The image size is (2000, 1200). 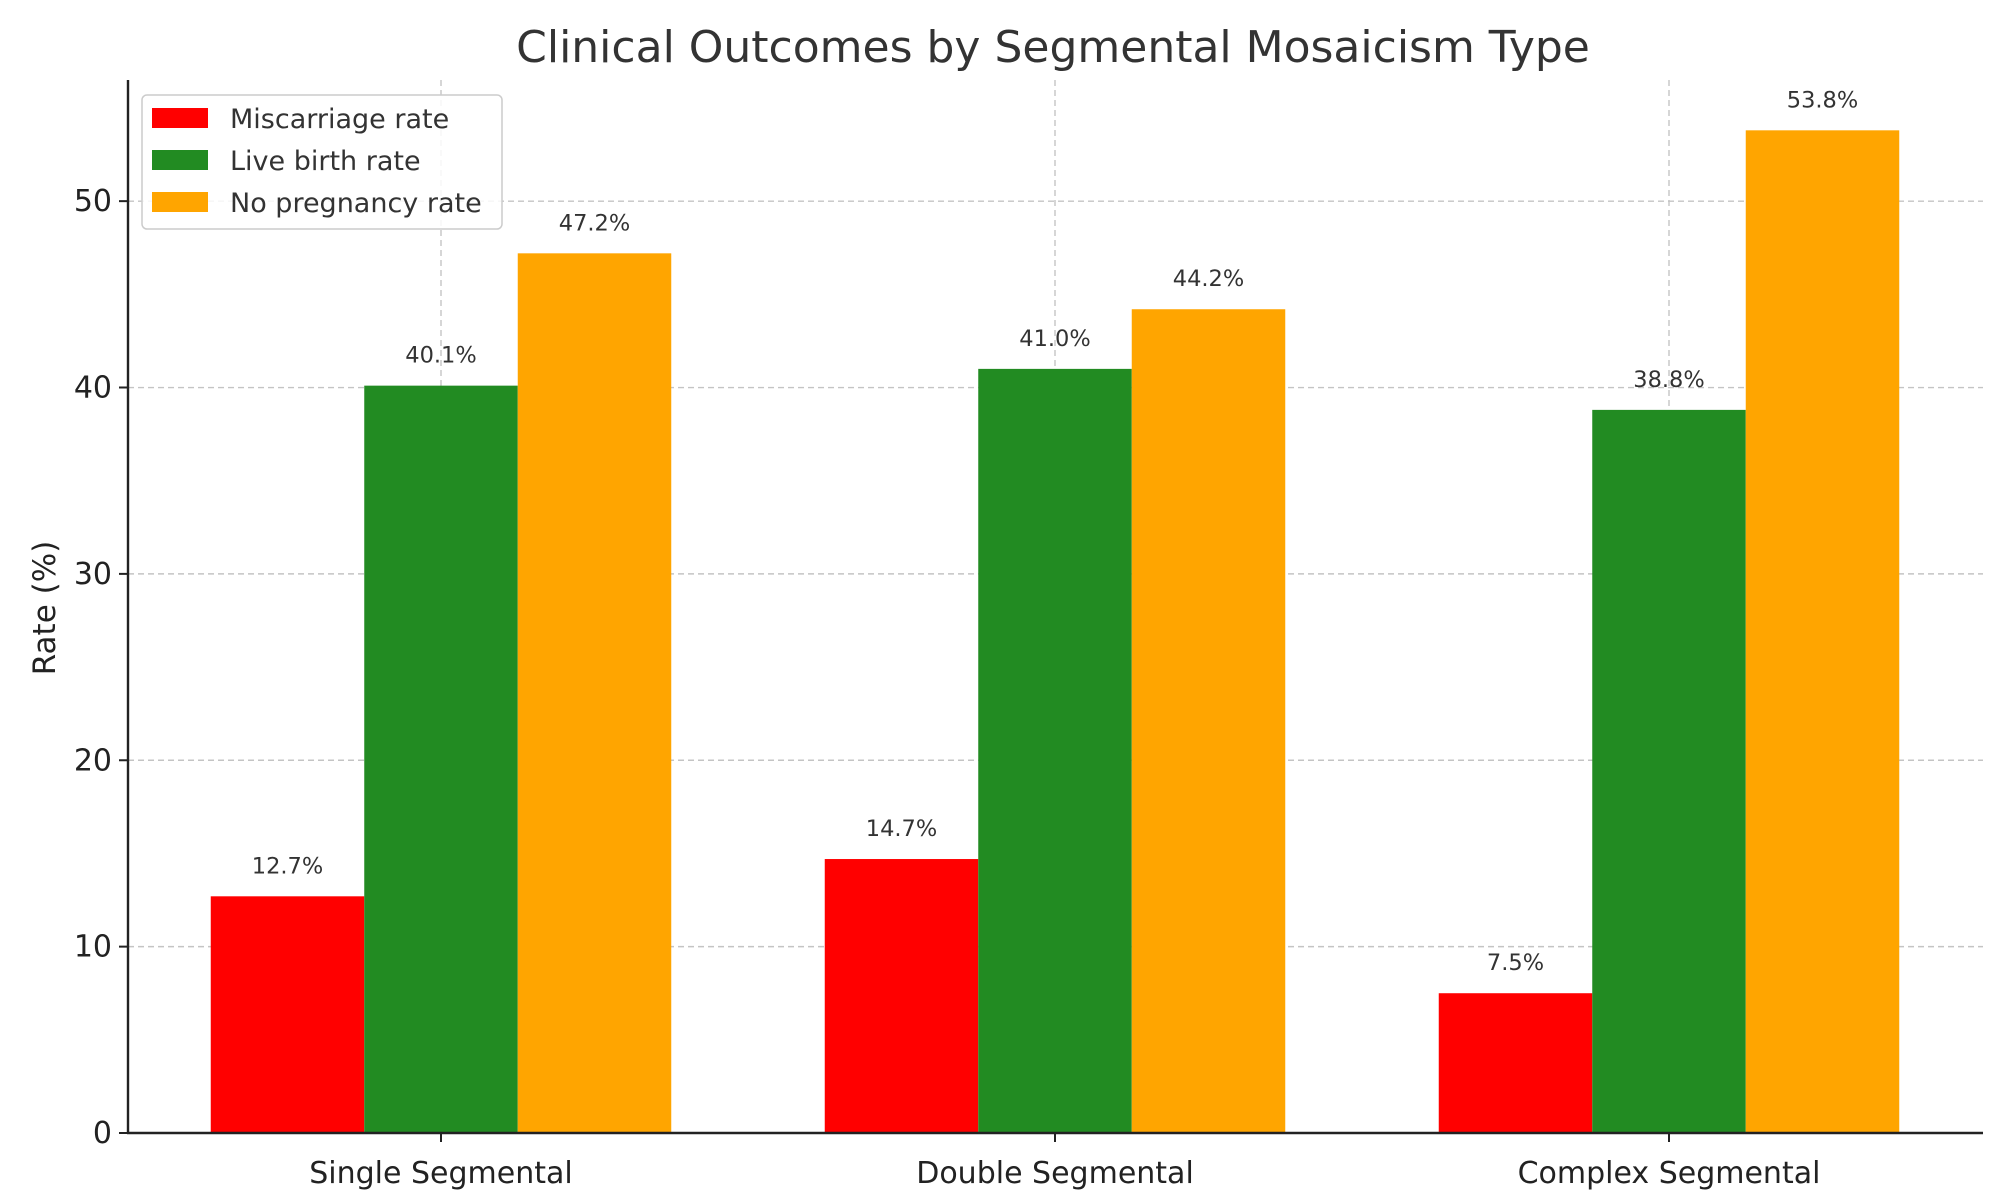 I want to click on y-tick-label: 30, so click(x=93, y=574).